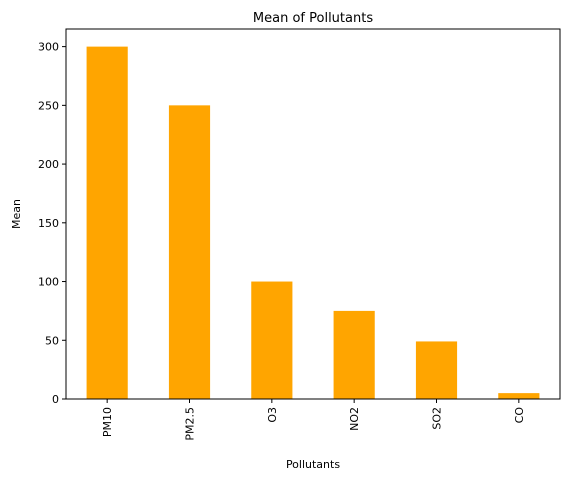 The height and width of the screenshot is (485, 571). I want to click on x-axis-ticks: PM10 PM2.5 O3 NO2 SO2 CO, so click(313, 420).